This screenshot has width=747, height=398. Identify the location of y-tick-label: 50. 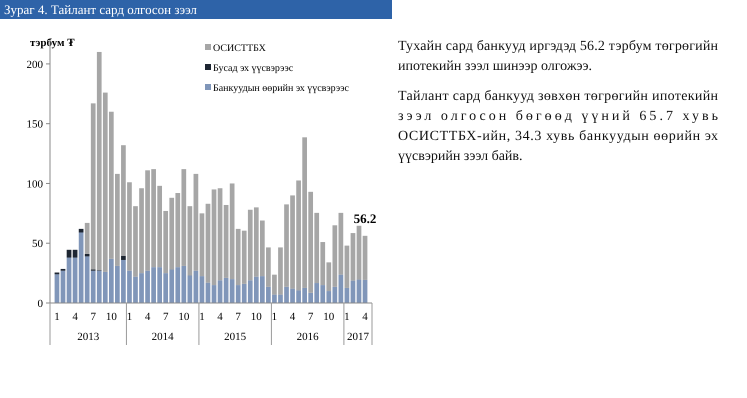
(38, 244).